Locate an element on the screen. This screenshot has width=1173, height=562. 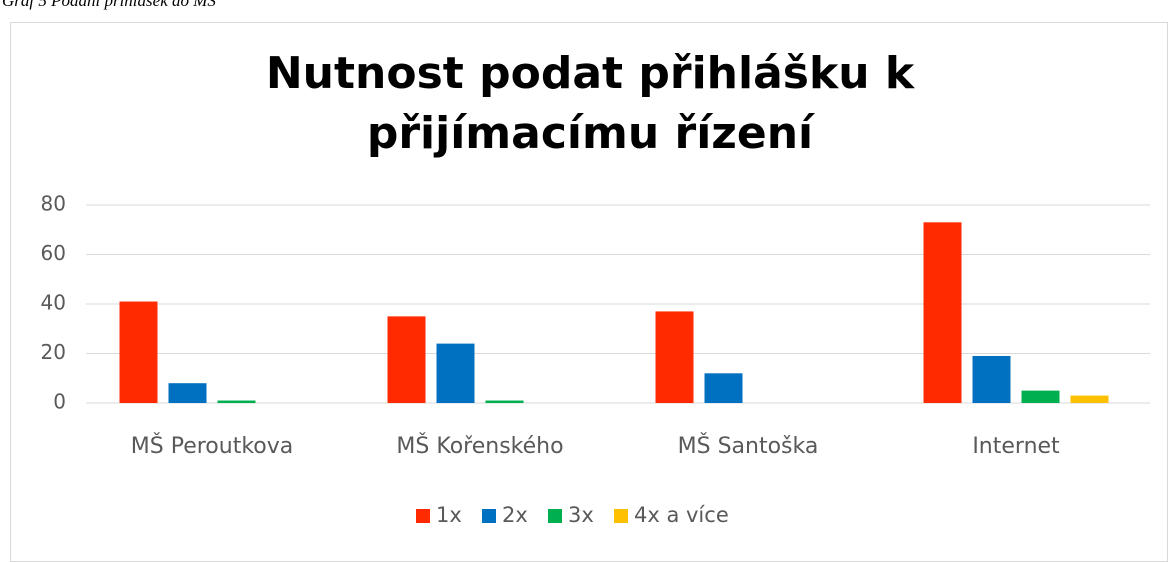
legend-label: 3x is located at coordinates (581, 515).